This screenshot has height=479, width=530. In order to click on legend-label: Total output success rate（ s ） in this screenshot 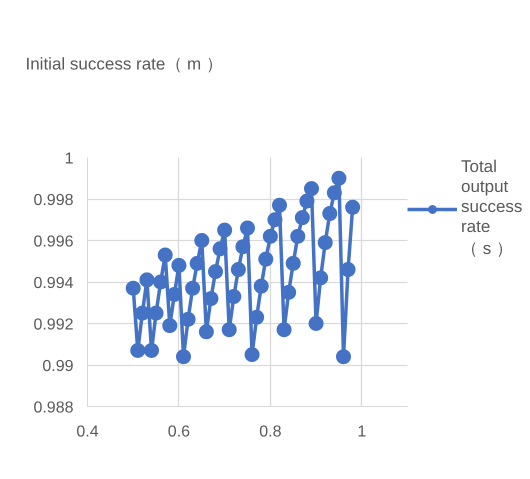, I will do `click(491, 208)`.